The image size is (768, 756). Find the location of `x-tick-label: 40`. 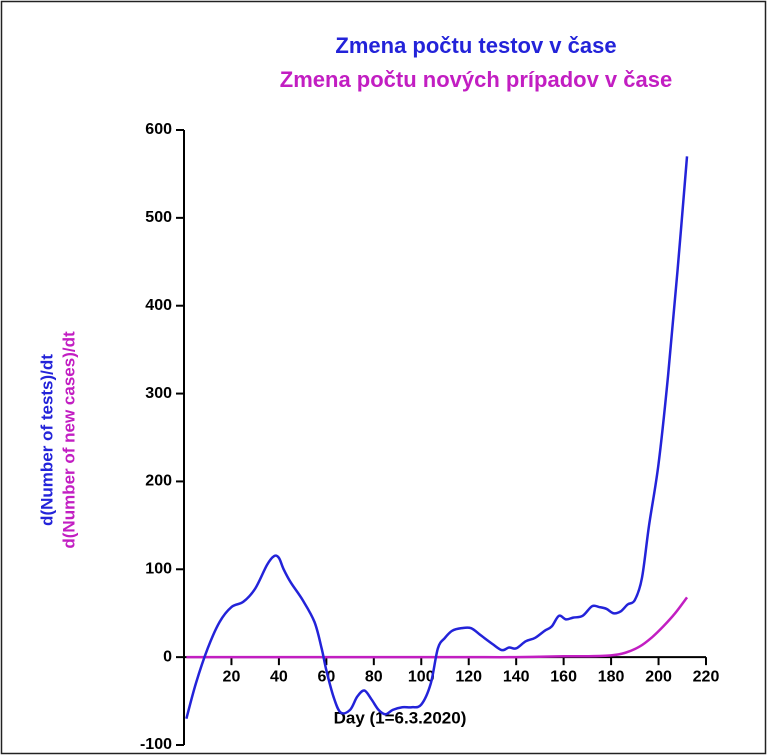

x-tick-label: 40 is located at coordinates (279, 676).